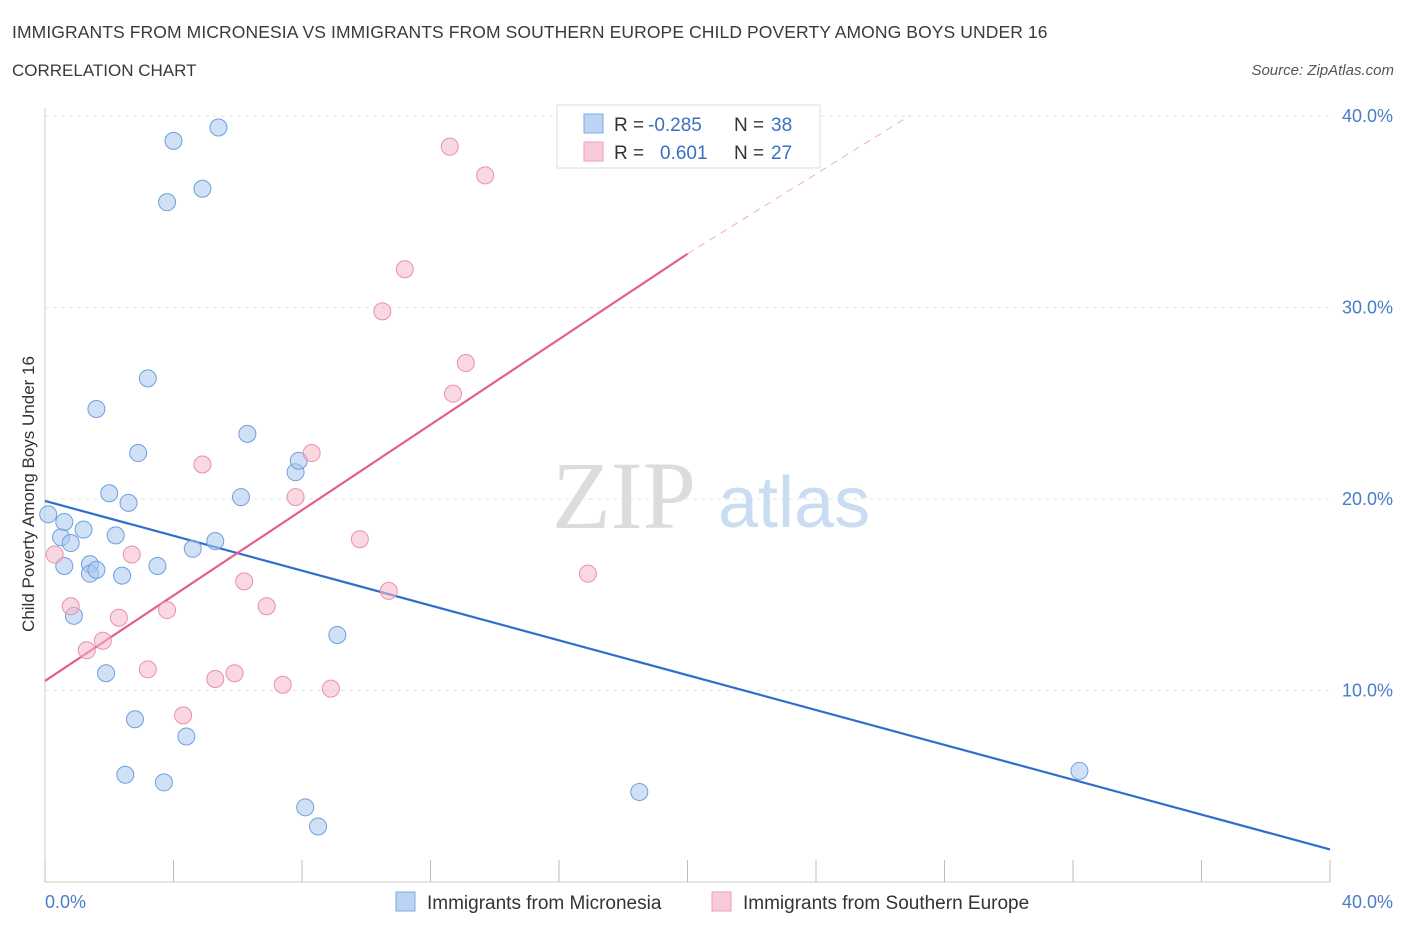 This screenshot has height=930, width=1406. What do you see at coordinates (781, 125) in the screenshot?
I see `stats-n-value-micronesia: 38` at bounding box center [781, 125].